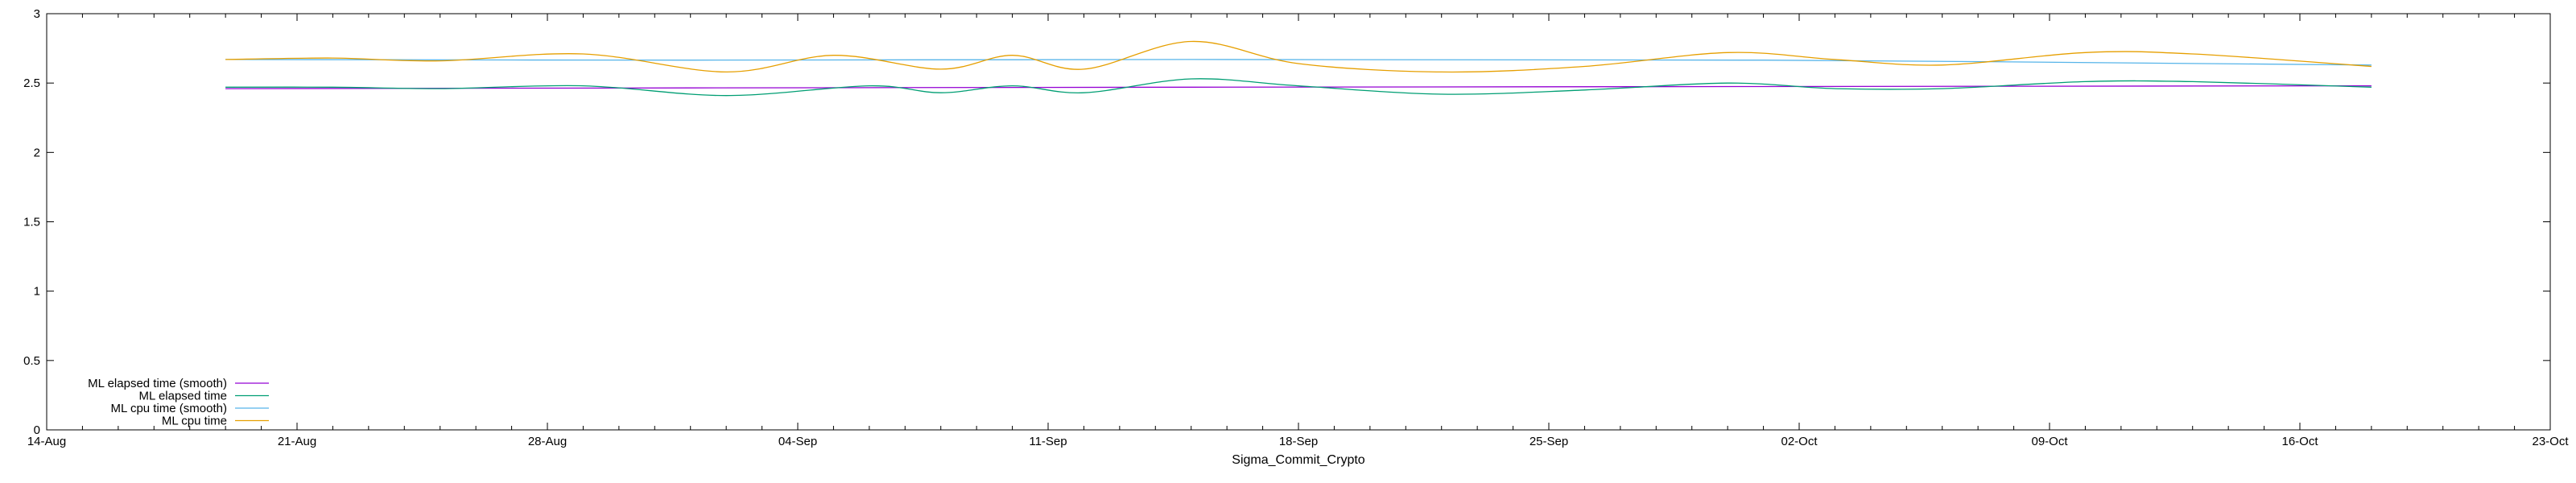 The height and width of the screenshot is (483, 2576). I want to click on x-tick-label: 16-Oct, so click(2299, 442).